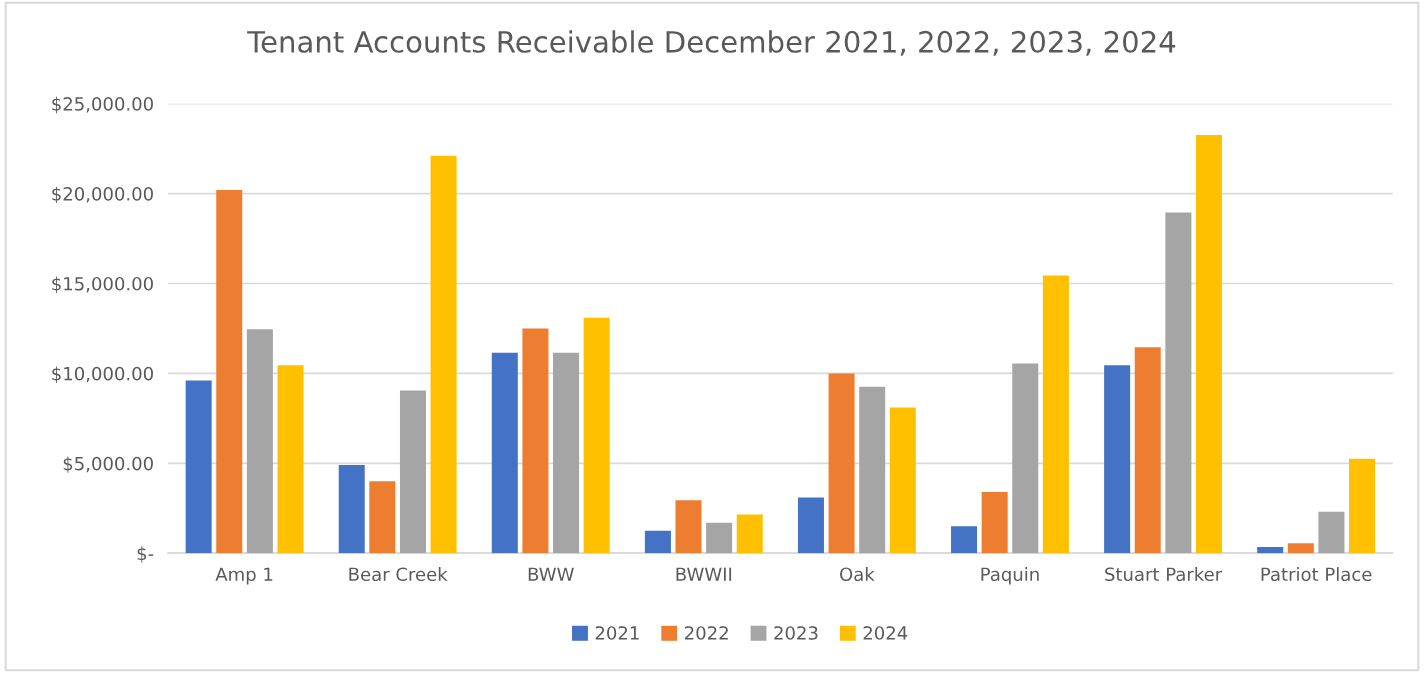 The height and width of the screenshot is (673, 1424). I want to click on y-tick-label: $5,000.00, so click(108, 464).